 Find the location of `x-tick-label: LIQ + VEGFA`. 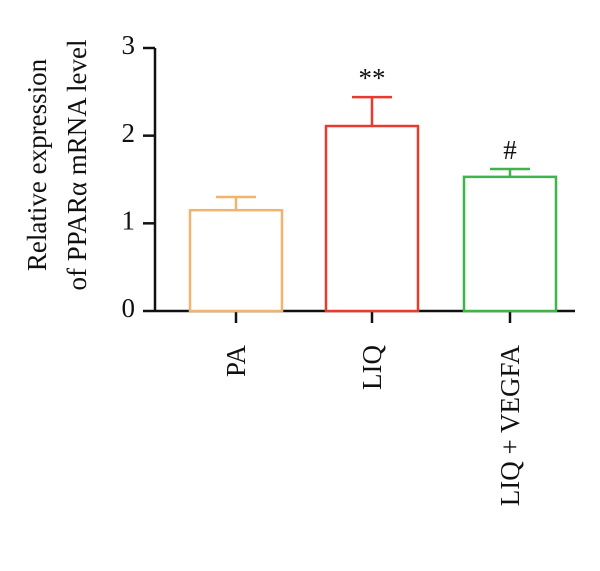

x-tick-label: LIQ + VEGFA is located at coordinates (510, 426).